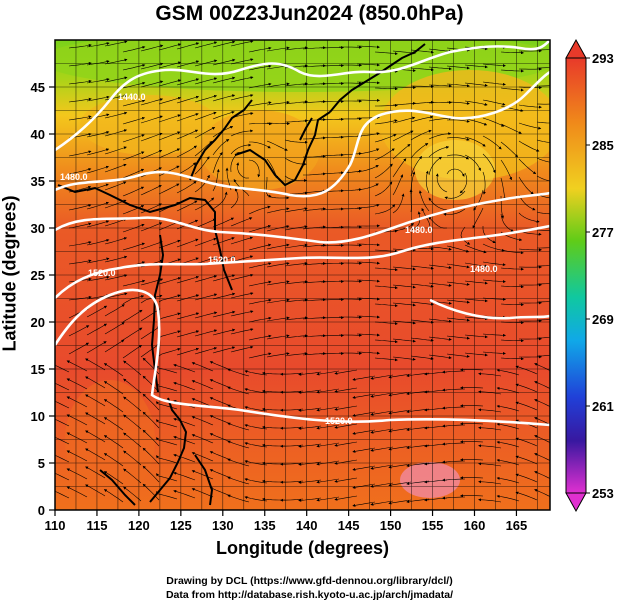 The height and width of the screenshot is (605, 619). I want to click on colorbar-top-arrow, so click(576, 48).